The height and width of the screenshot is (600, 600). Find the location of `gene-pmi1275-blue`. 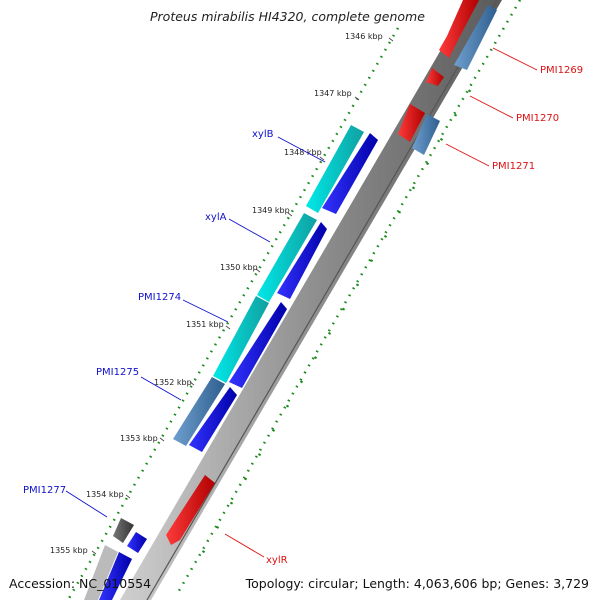

gene-pmi1275-blue is located at coordinates (213, 419).